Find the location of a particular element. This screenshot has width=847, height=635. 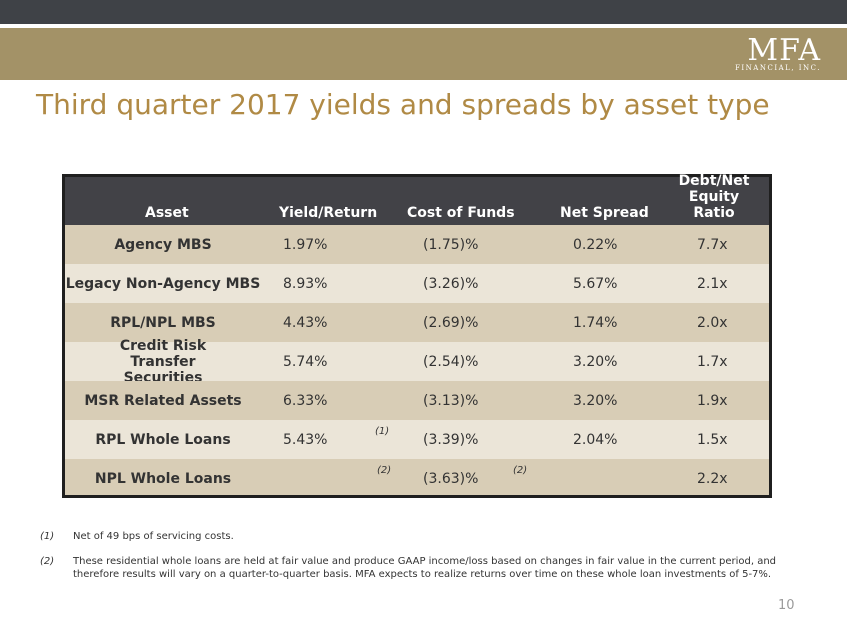

header-band is located at coordinates (423, 54).